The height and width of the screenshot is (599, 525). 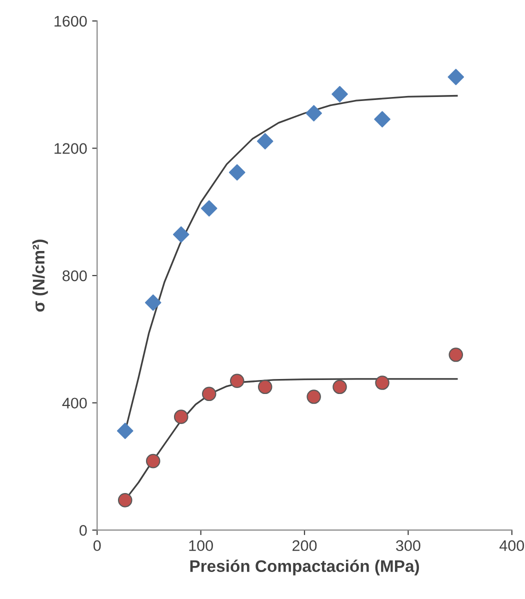 I want to click on x-tick-label: 400, so click(x=511, y=546).